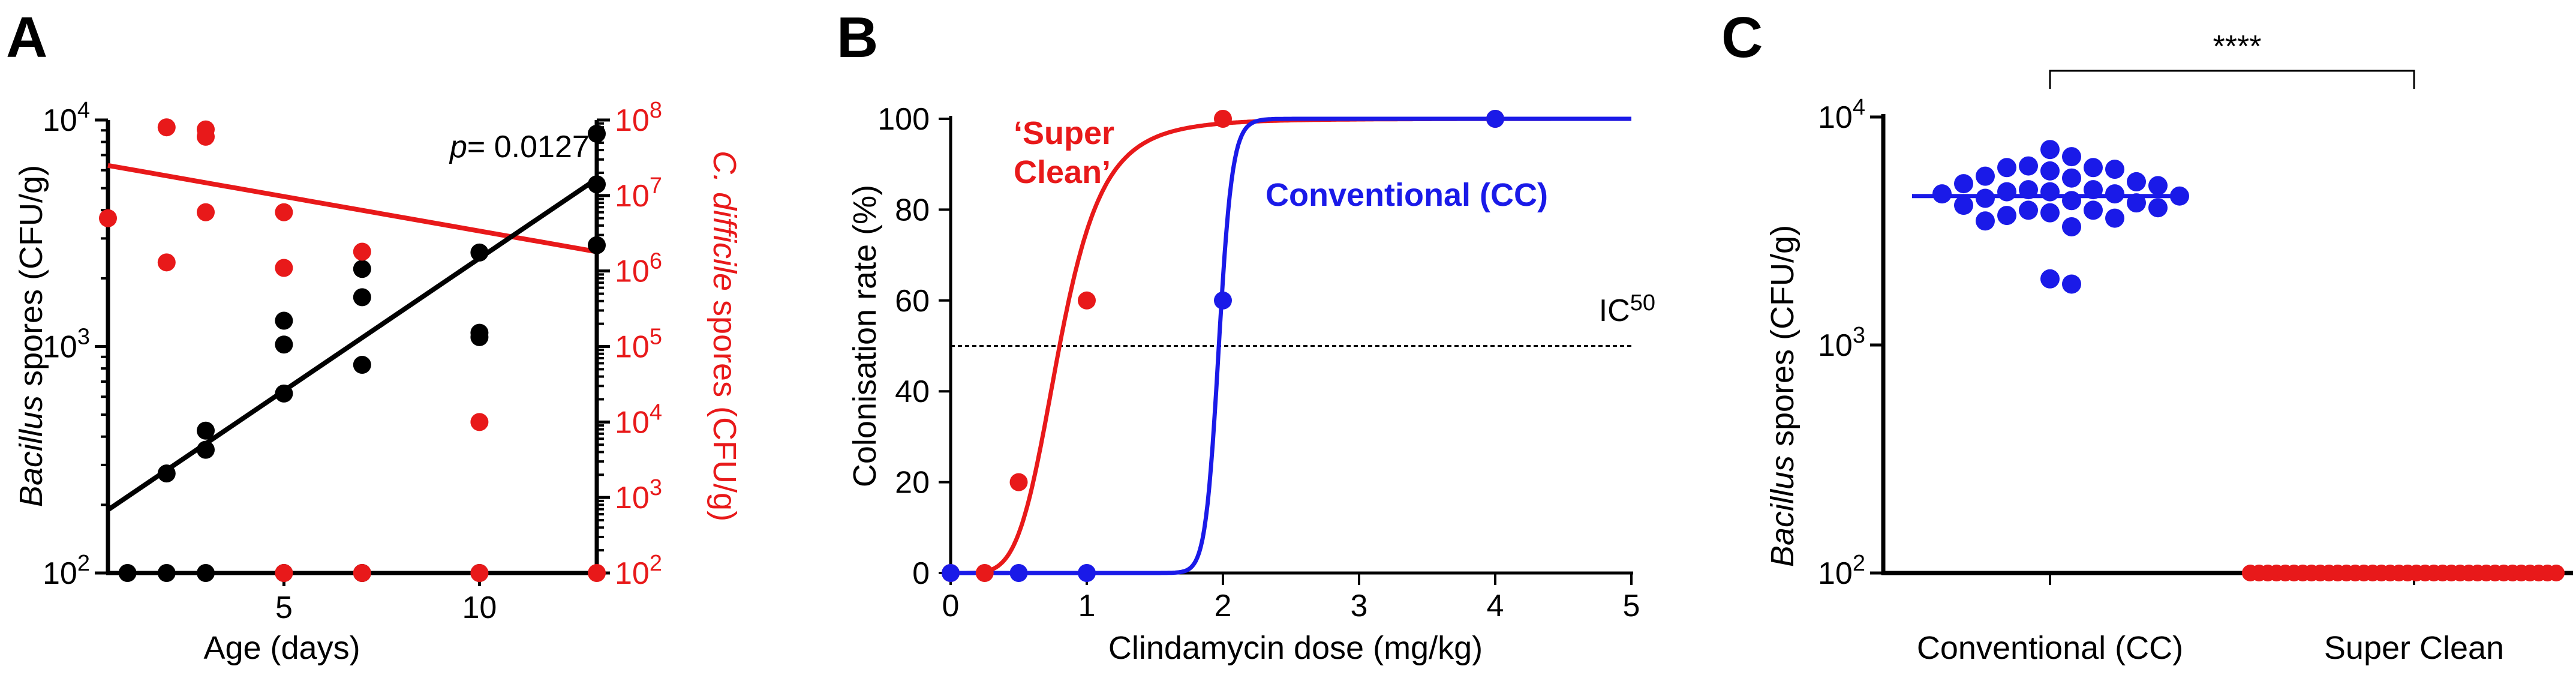 The width and height of the screenshot is (2576, 681). What do you see at coordinates (639, 495) in the screenshot?
I see `panel-a-y2-tick-label: 10³` at bounding box center [639, 495].